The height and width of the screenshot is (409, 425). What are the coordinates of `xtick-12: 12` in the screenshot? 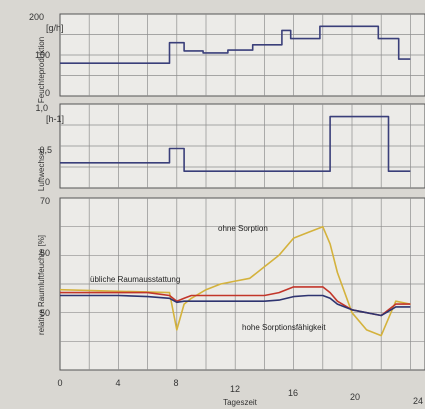 It's located at (235, 389).